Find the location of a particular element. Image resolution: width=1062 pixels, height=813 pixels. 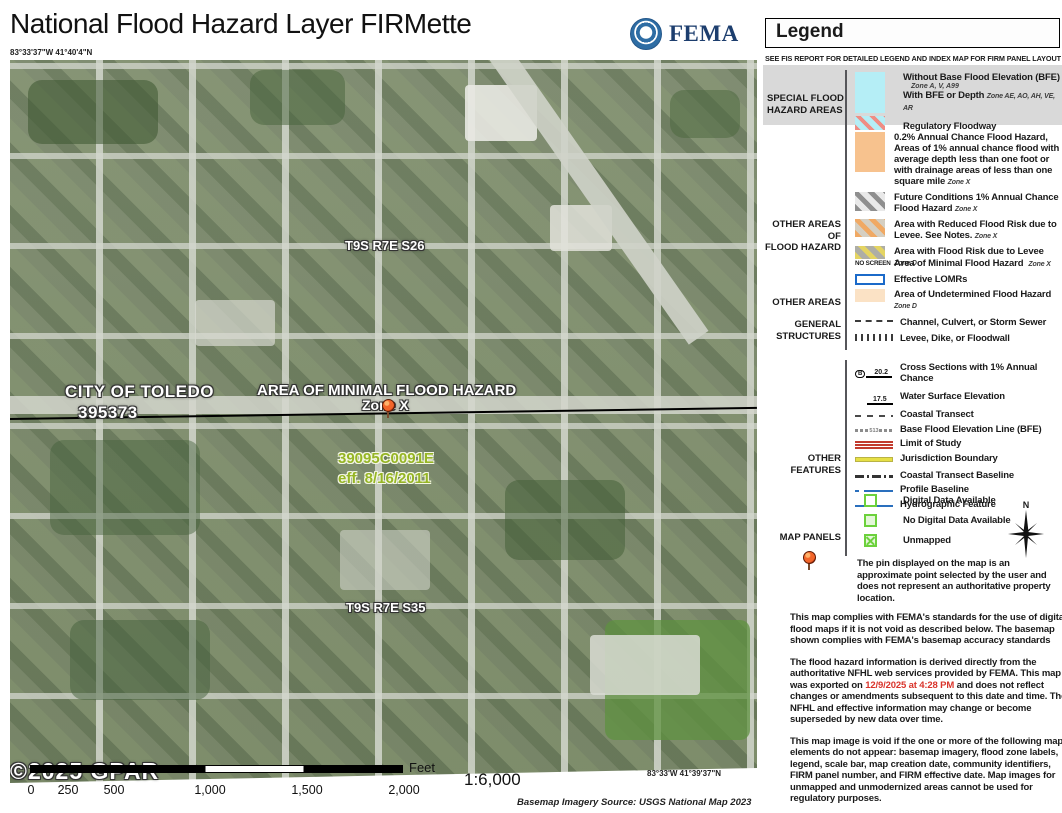

swatch-flood-risk-levee is located at coordinates (870, 252).